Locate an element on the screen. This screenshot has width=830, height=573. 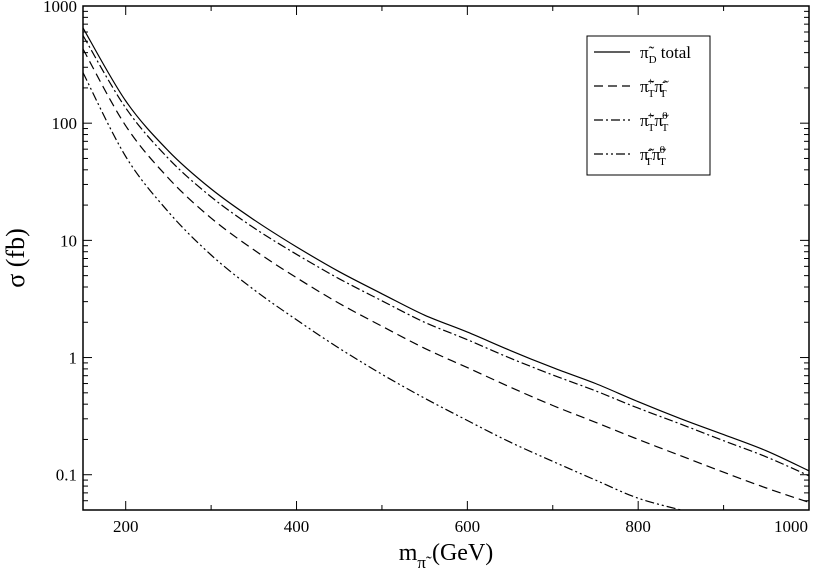
legend-label-3: π̃+ Tπ̃0 T is located at coordinates (654, 122).